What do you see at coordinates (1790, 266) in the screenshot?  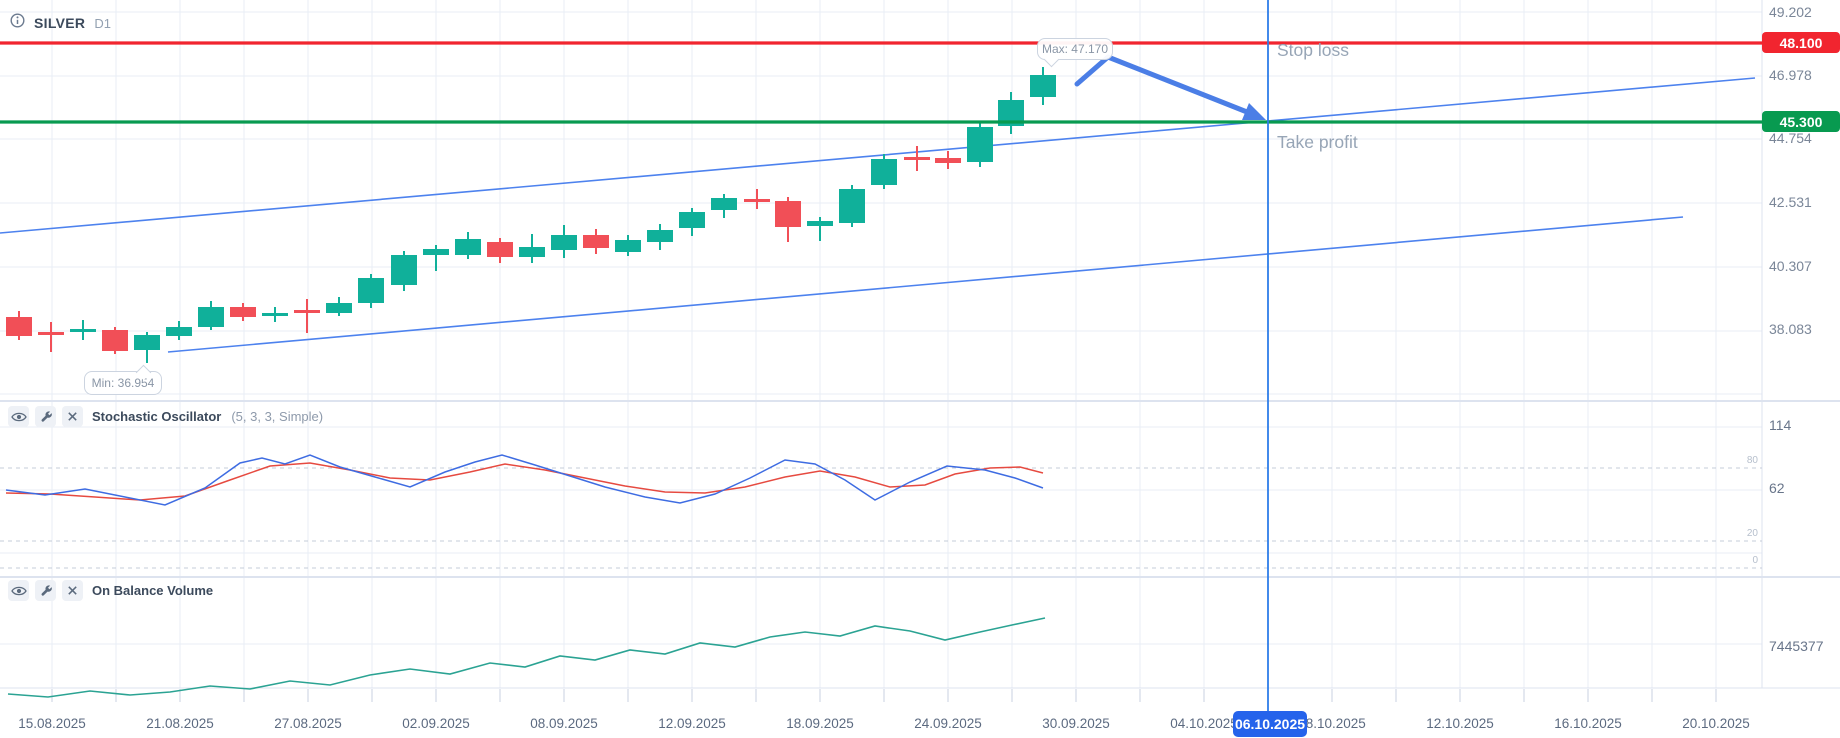 I see `price-axis-label: 40.307` at bounding box center [1790, 266].